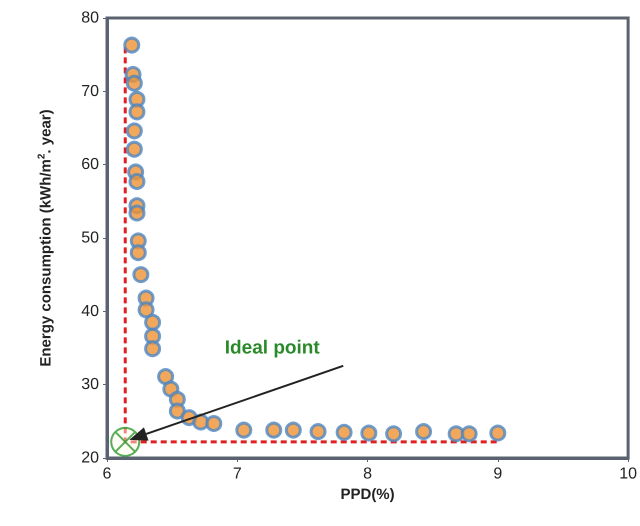 This screenshot has height=526, width=640. What do you see at coordinates (45, 238) in the screenshot?
I see `y-axis-title: Energy consumption (kWh/m2. year)` at bounding box center [45, 238].